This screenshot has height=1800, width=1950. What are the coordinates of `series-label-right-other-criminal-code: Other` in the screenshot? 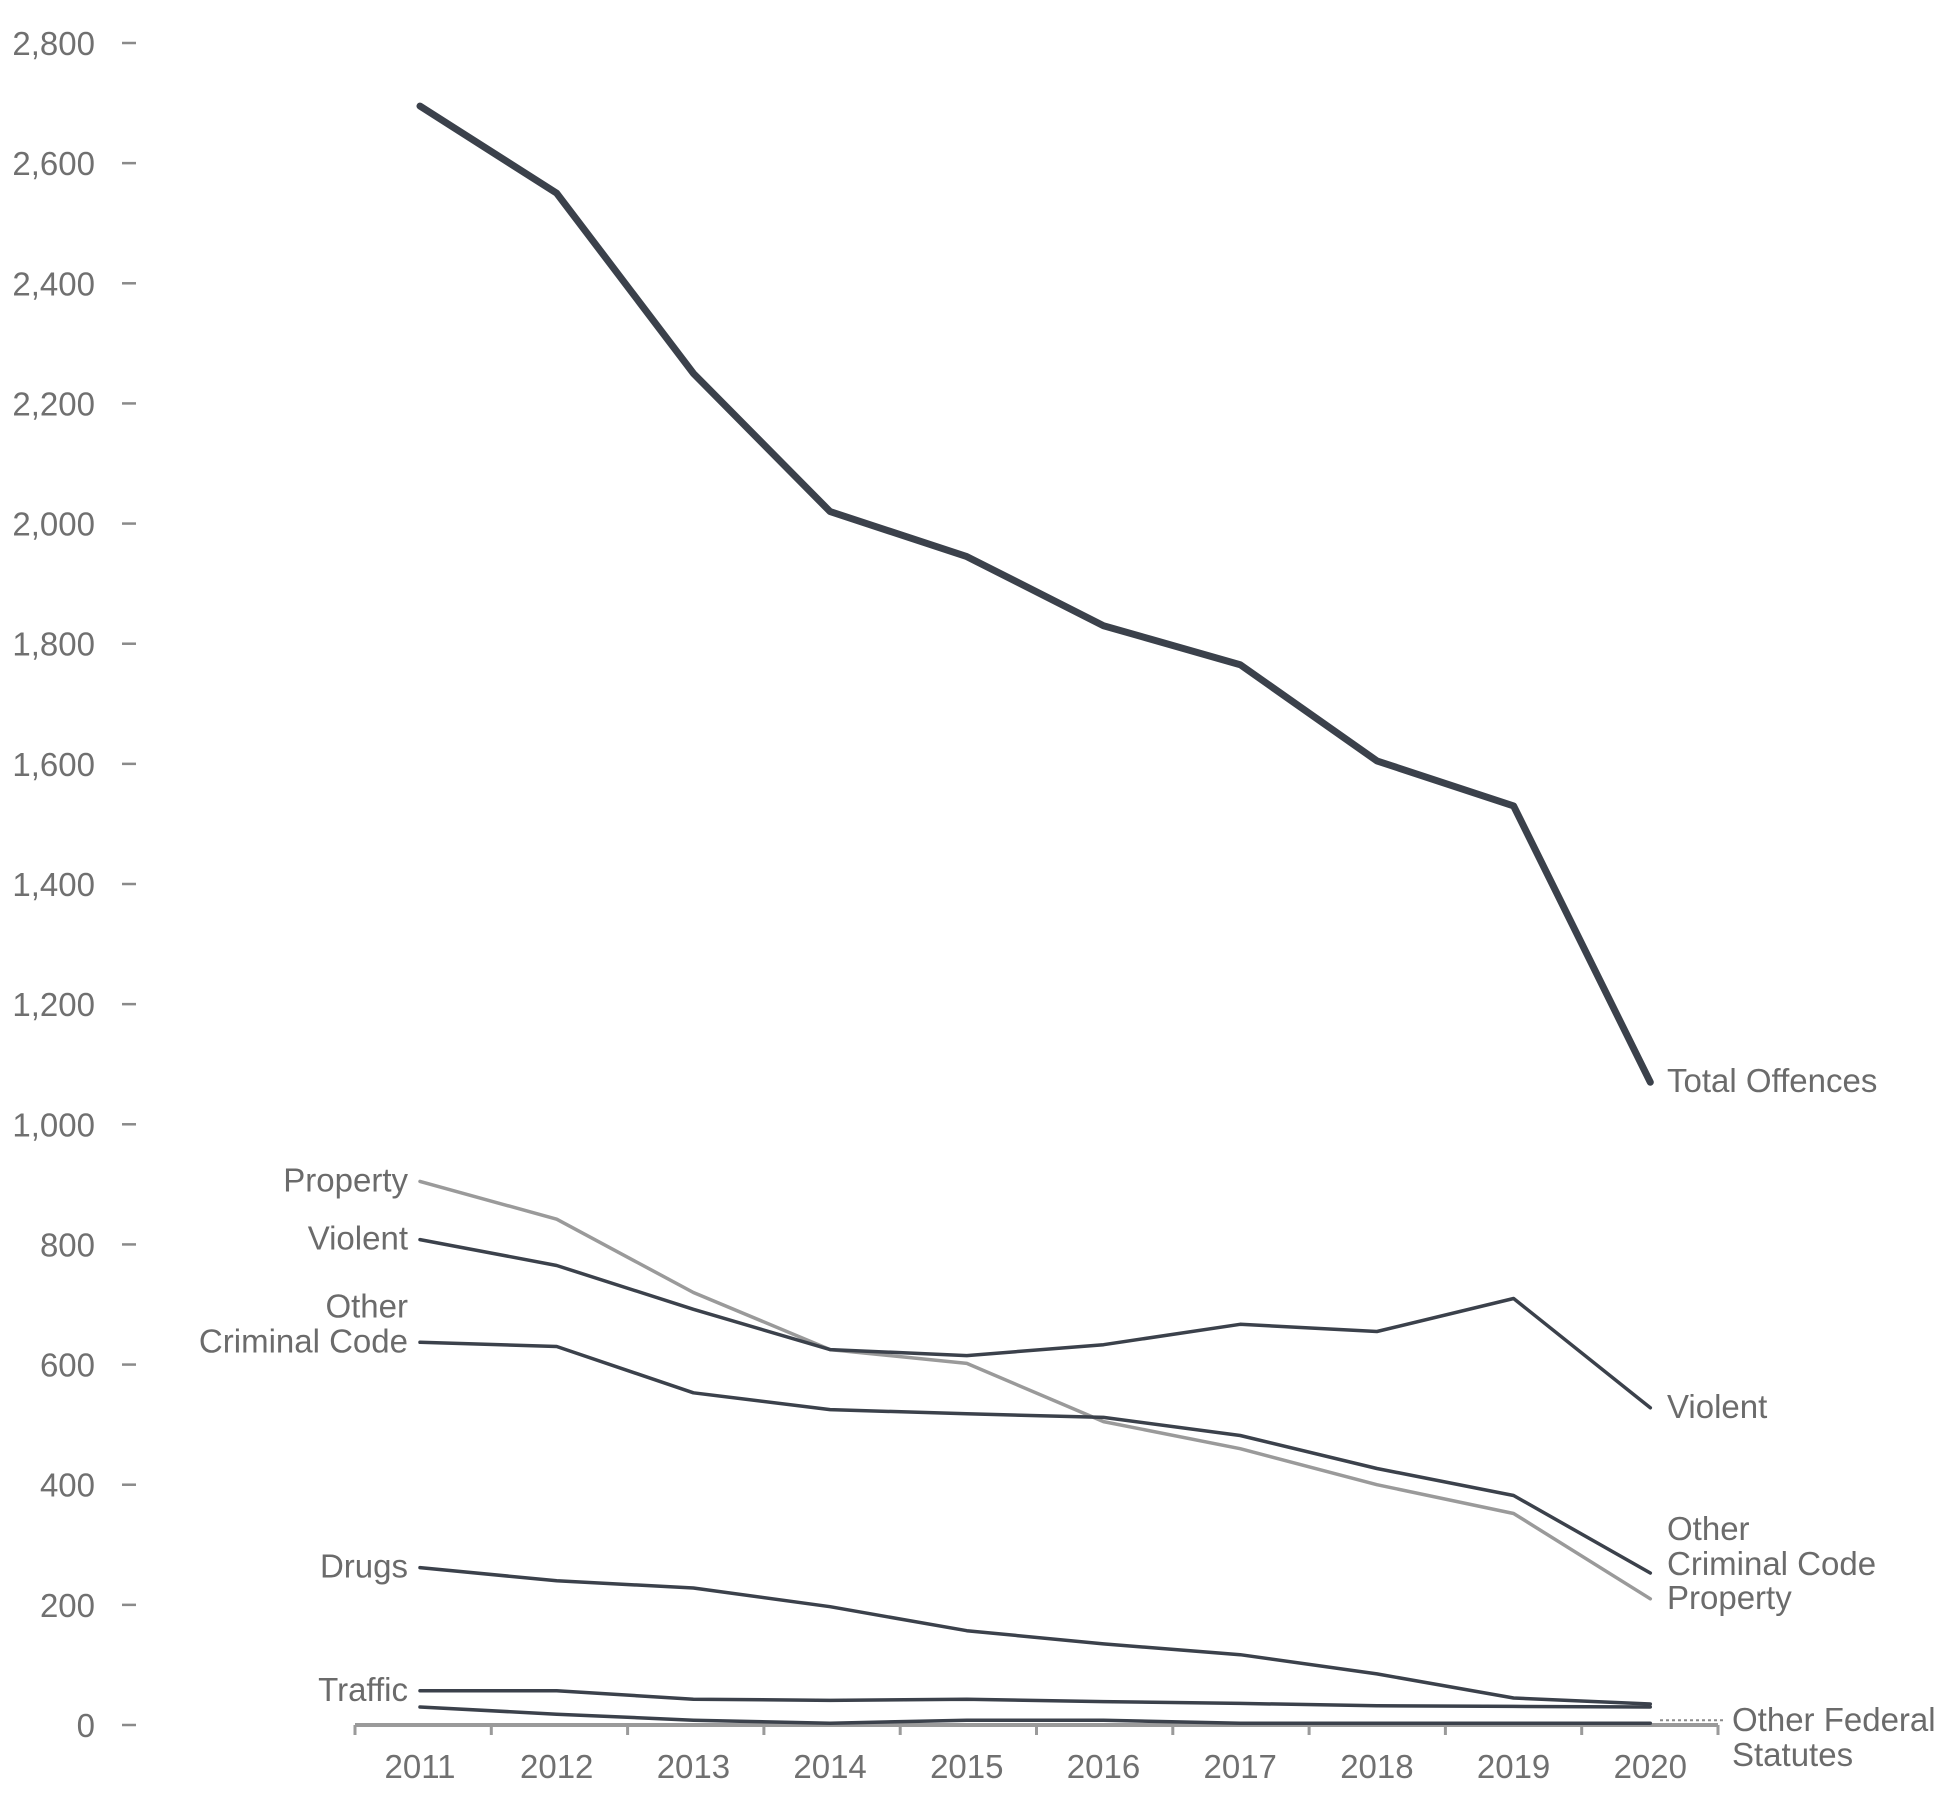 It's located at (1708, 1528).